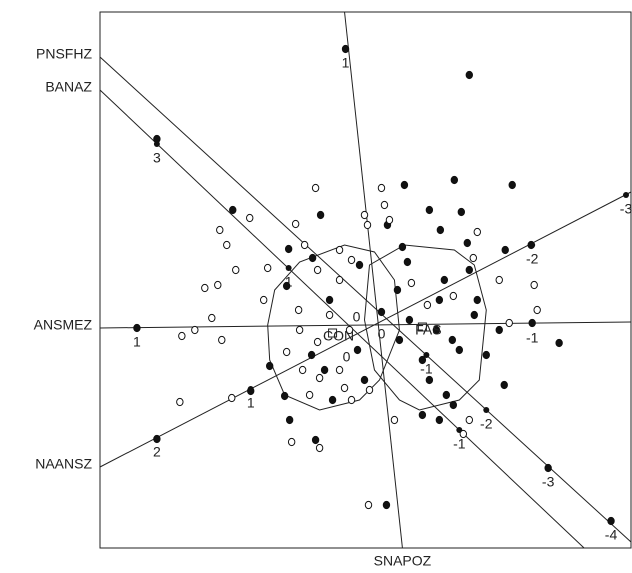  I want to click on axis-label: NAANSZ, so click(63, 464).